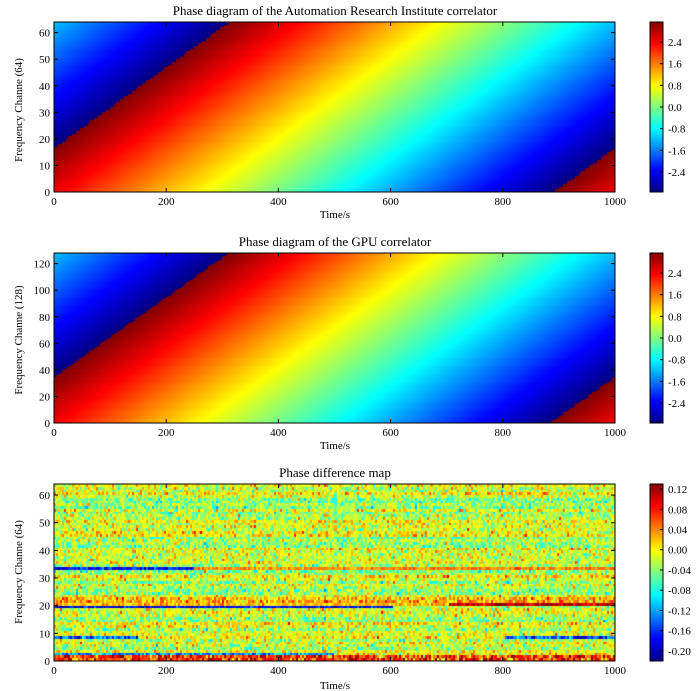 The width and height of the screenshot is (700, 691). I want to click on colorbar-tick-label: -0.16, so click(679, 632).